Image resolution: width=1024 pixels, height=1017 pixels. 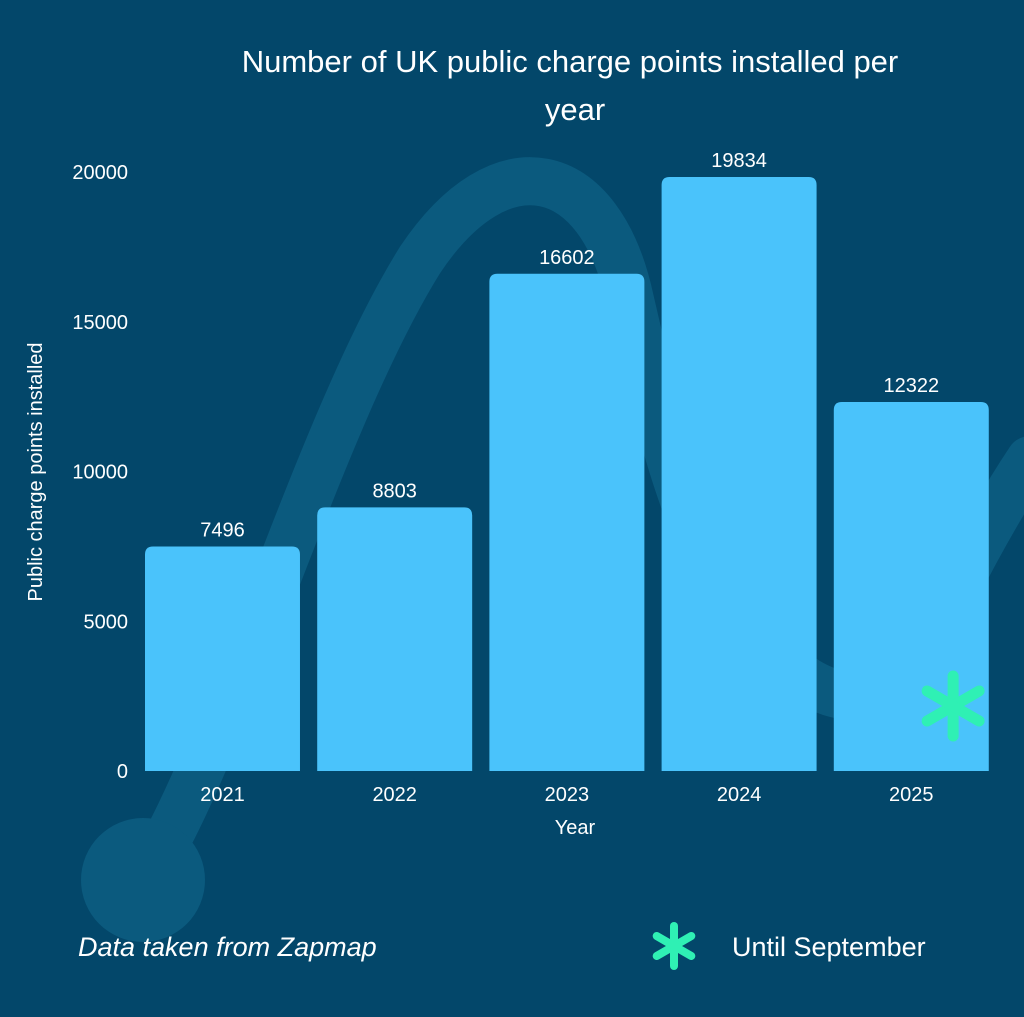 I want to click on x-axis-label: Year, so click(x=575, y=828).